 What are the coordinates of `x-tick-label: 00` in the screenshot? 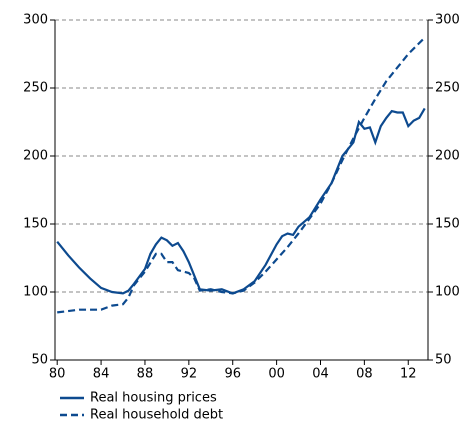 It's located at (276, 374).